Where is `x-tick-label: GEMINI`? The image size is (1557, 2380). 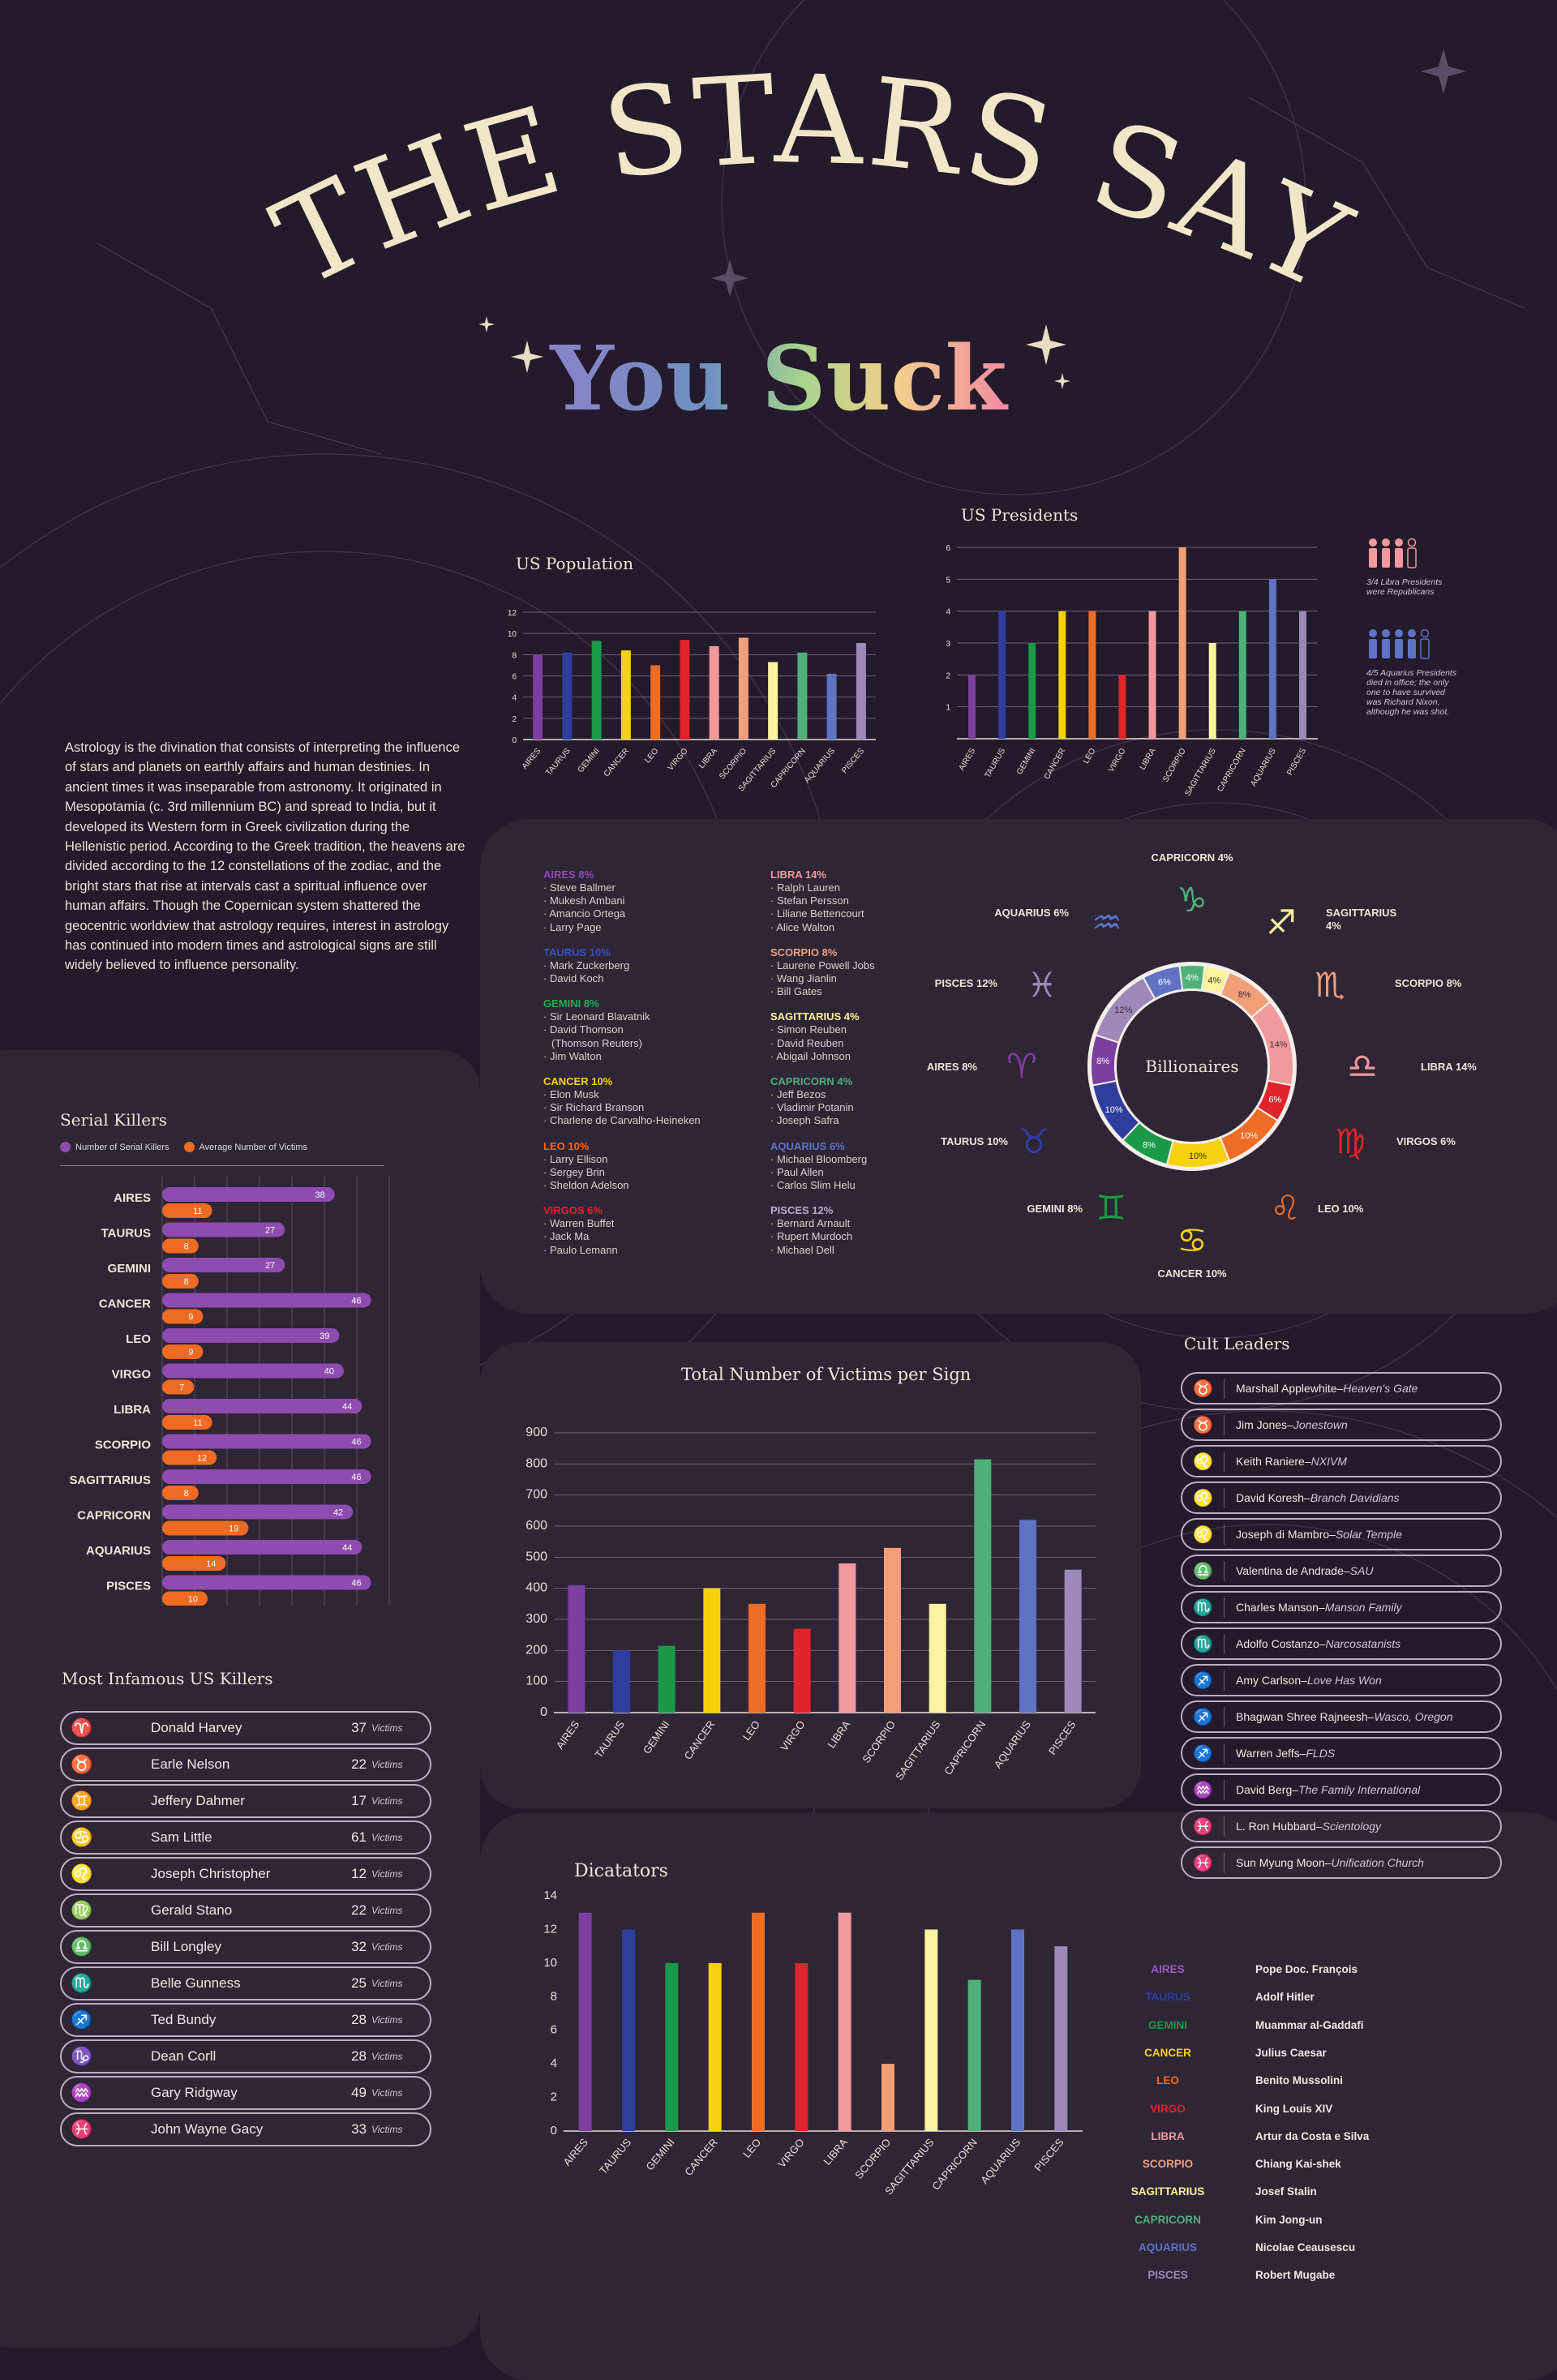
x-tick-label: GEMINI is located at coordinates (1026, 761).